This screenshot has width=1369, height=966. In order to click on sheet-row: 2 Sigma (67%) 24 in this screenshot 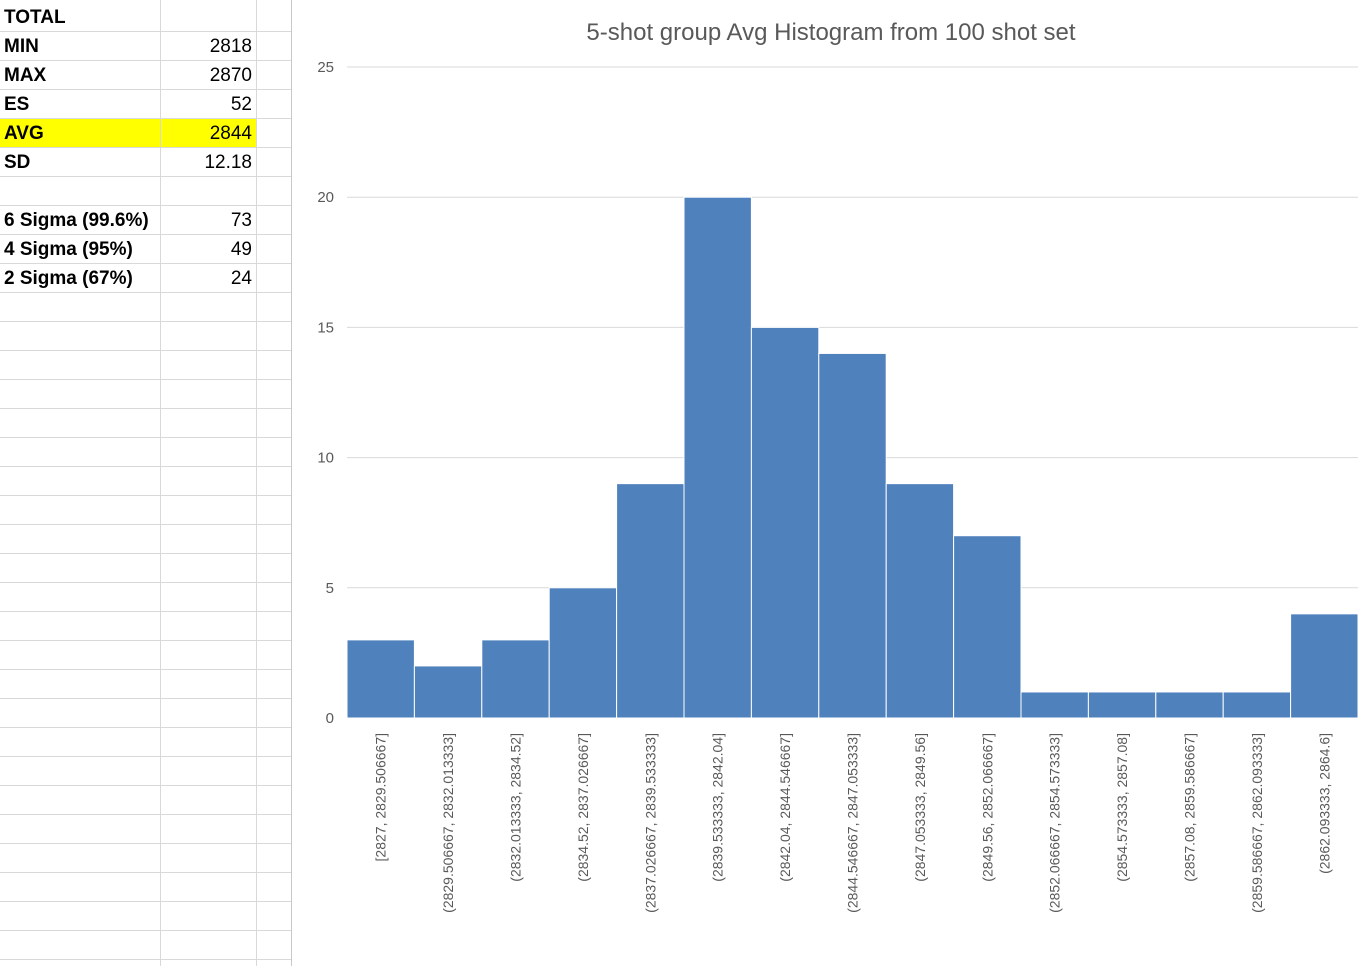, I will do `click(146, 278)`.